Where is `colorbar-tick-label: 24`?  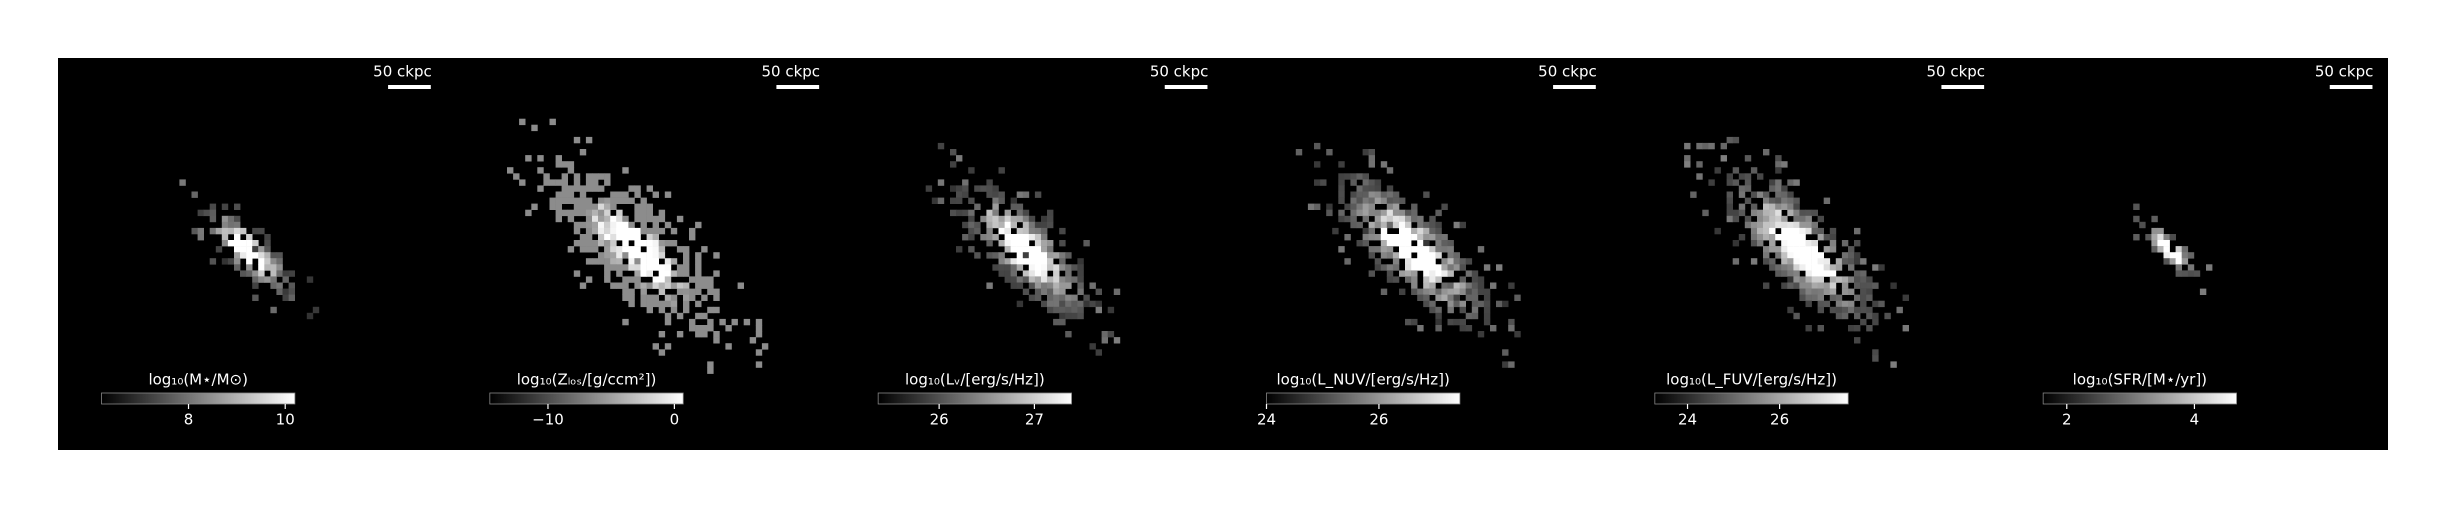
colorbar-tick-label: 24 is located at coordinates (1266, 420).